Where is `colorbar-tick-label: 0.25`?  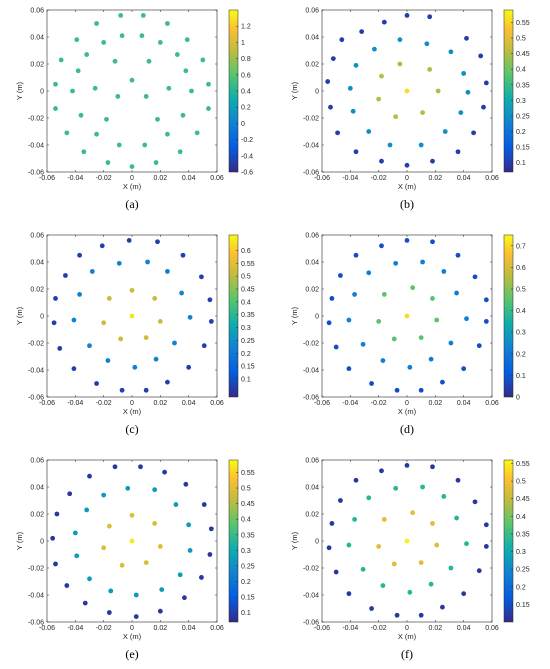
colorbar-tick-label: 0.25 is located at coordinates (248, 341).